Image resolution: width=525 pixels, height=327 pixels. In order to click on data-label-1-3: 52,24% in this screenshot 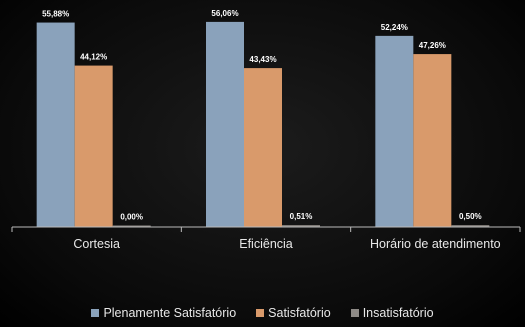, I will do `click(394, 27)`.